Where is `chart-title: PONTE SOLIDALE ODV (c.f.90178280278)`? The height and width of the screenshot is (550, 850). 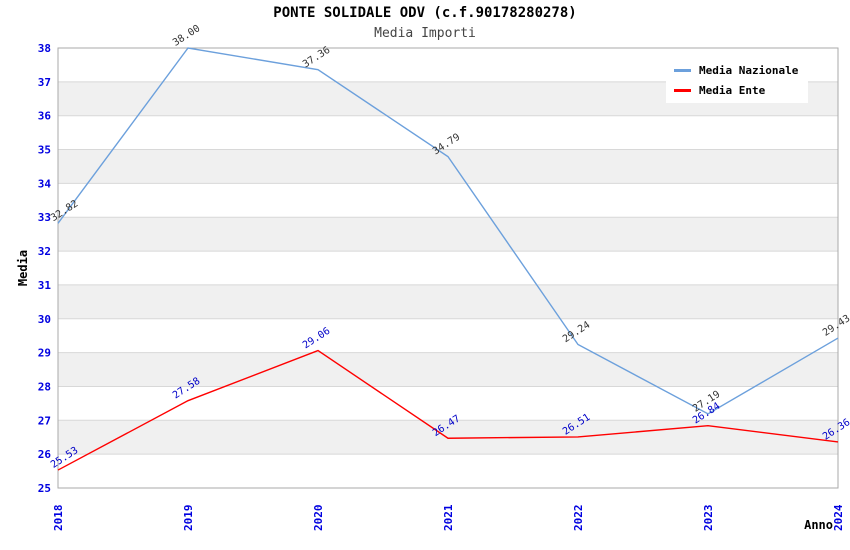
chart-title: PONTE SOLIDALE ODV (c.f.90178280278) is located at coordinates (425, 13).